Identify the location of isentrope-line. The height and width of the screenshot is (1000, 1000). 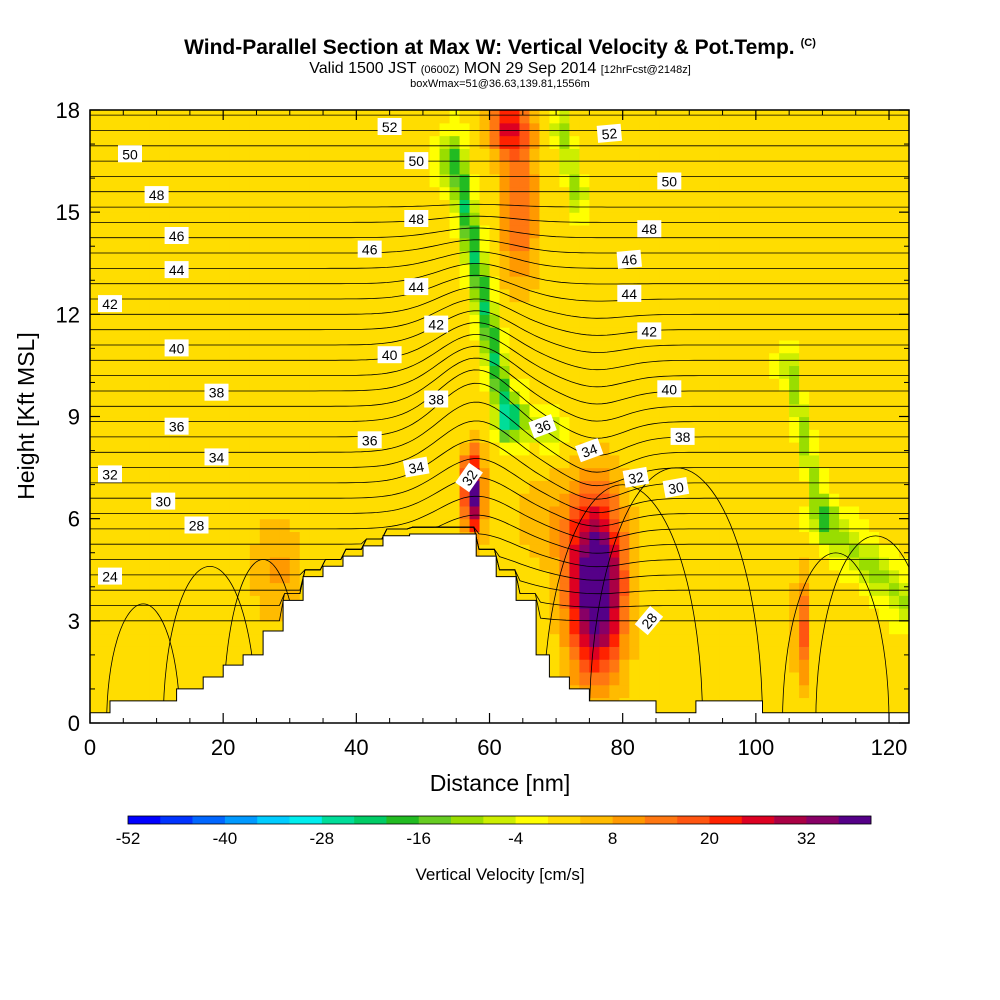
(499, 419).